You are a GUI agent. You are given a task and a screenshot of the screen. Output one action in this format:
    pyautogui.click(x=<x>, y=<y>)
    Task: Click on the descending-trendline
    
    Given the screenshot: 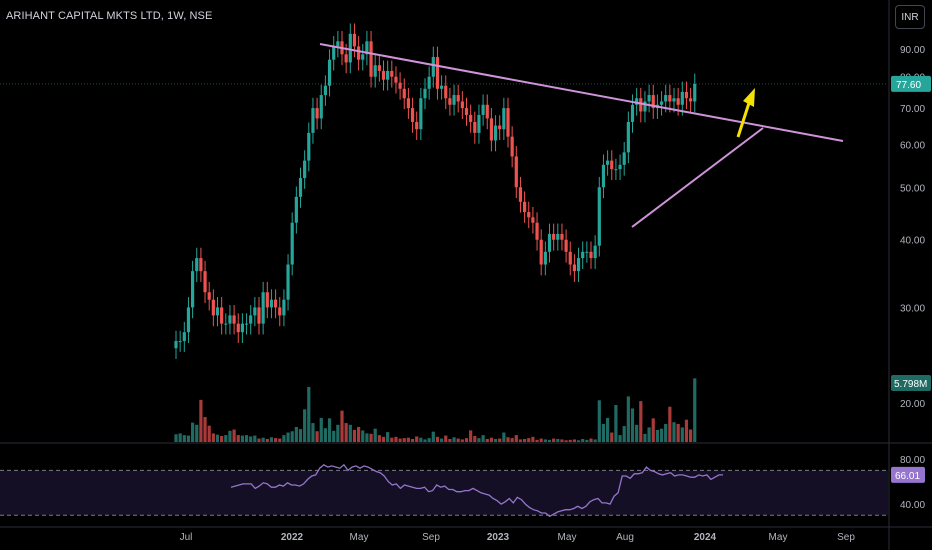 What is the action you would take?
    pyautogui.click(x=581, y=92)
    